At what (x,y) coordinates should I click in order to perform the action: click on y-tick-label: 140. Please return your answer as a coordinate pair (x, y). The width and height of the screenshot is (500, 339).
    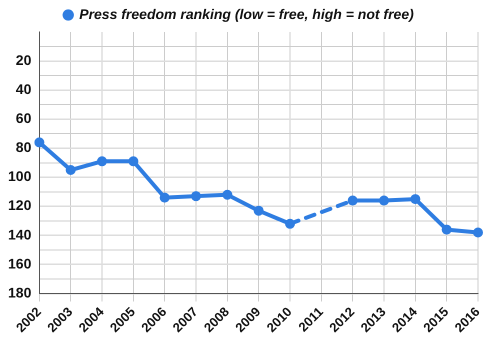
    Looking at the image, I should click on (20, 234).